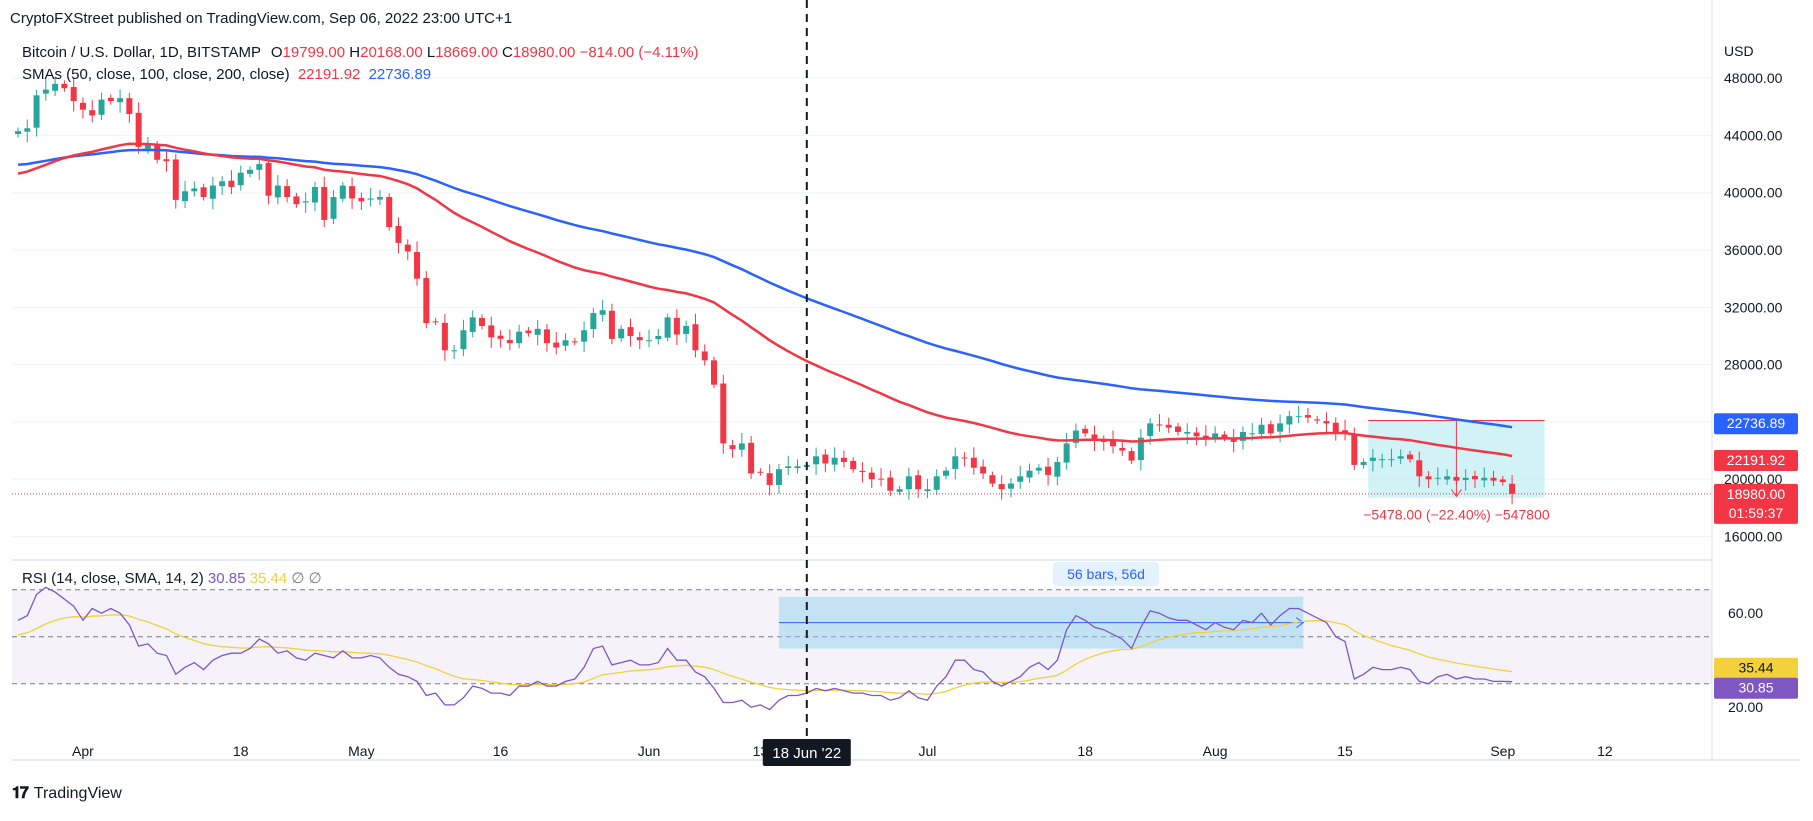 The width and height of the screenshot is (1813, 821). Describe the element at coordinates (806, 753) in the screenshot. I see `date-cursor-label: 18 Jun '22` at that location.